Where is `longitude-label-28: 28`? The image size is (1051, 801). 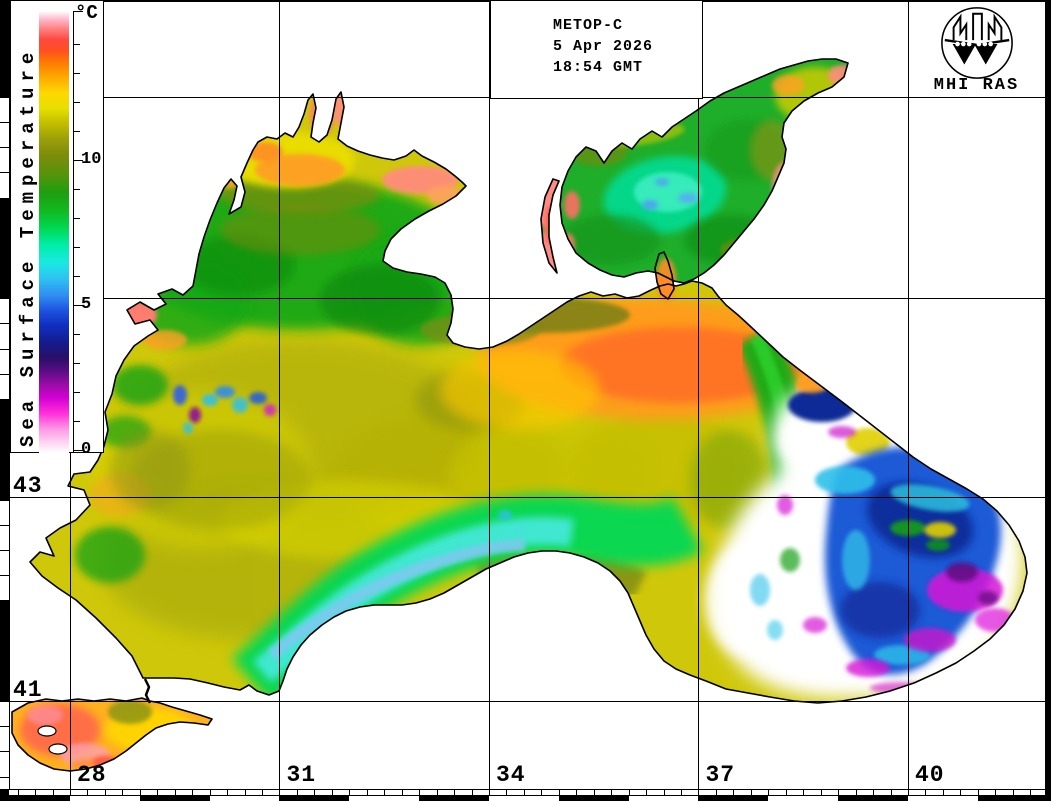
longitude-label-28: 28 is located at coordinates (92, 775).